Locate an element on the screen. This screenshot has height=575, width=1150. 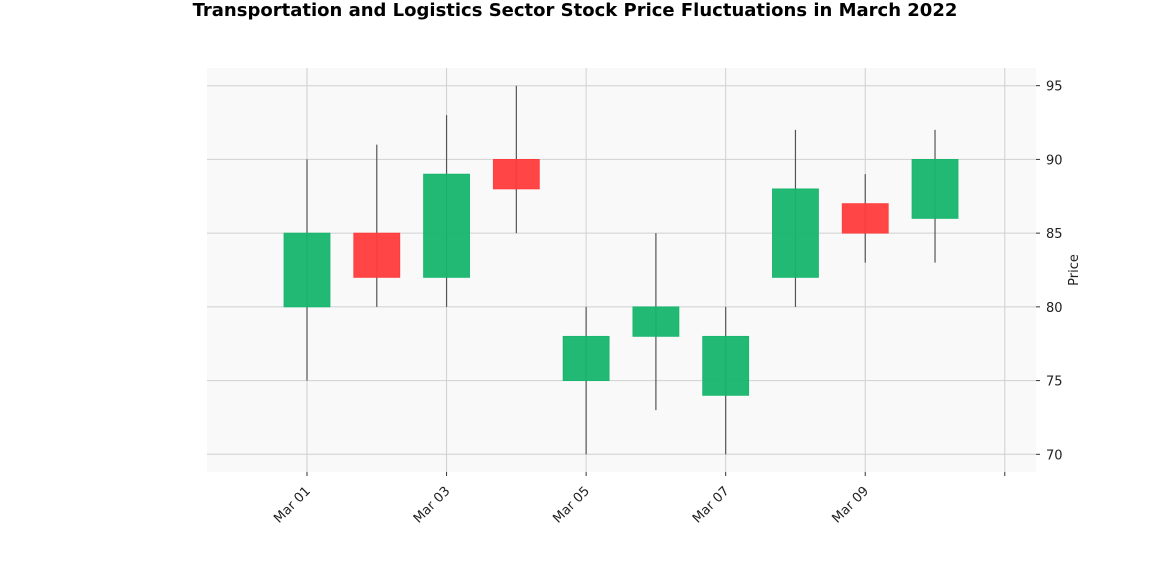
x-tick-label: Mar 09 is located at coordinates (850, 505).